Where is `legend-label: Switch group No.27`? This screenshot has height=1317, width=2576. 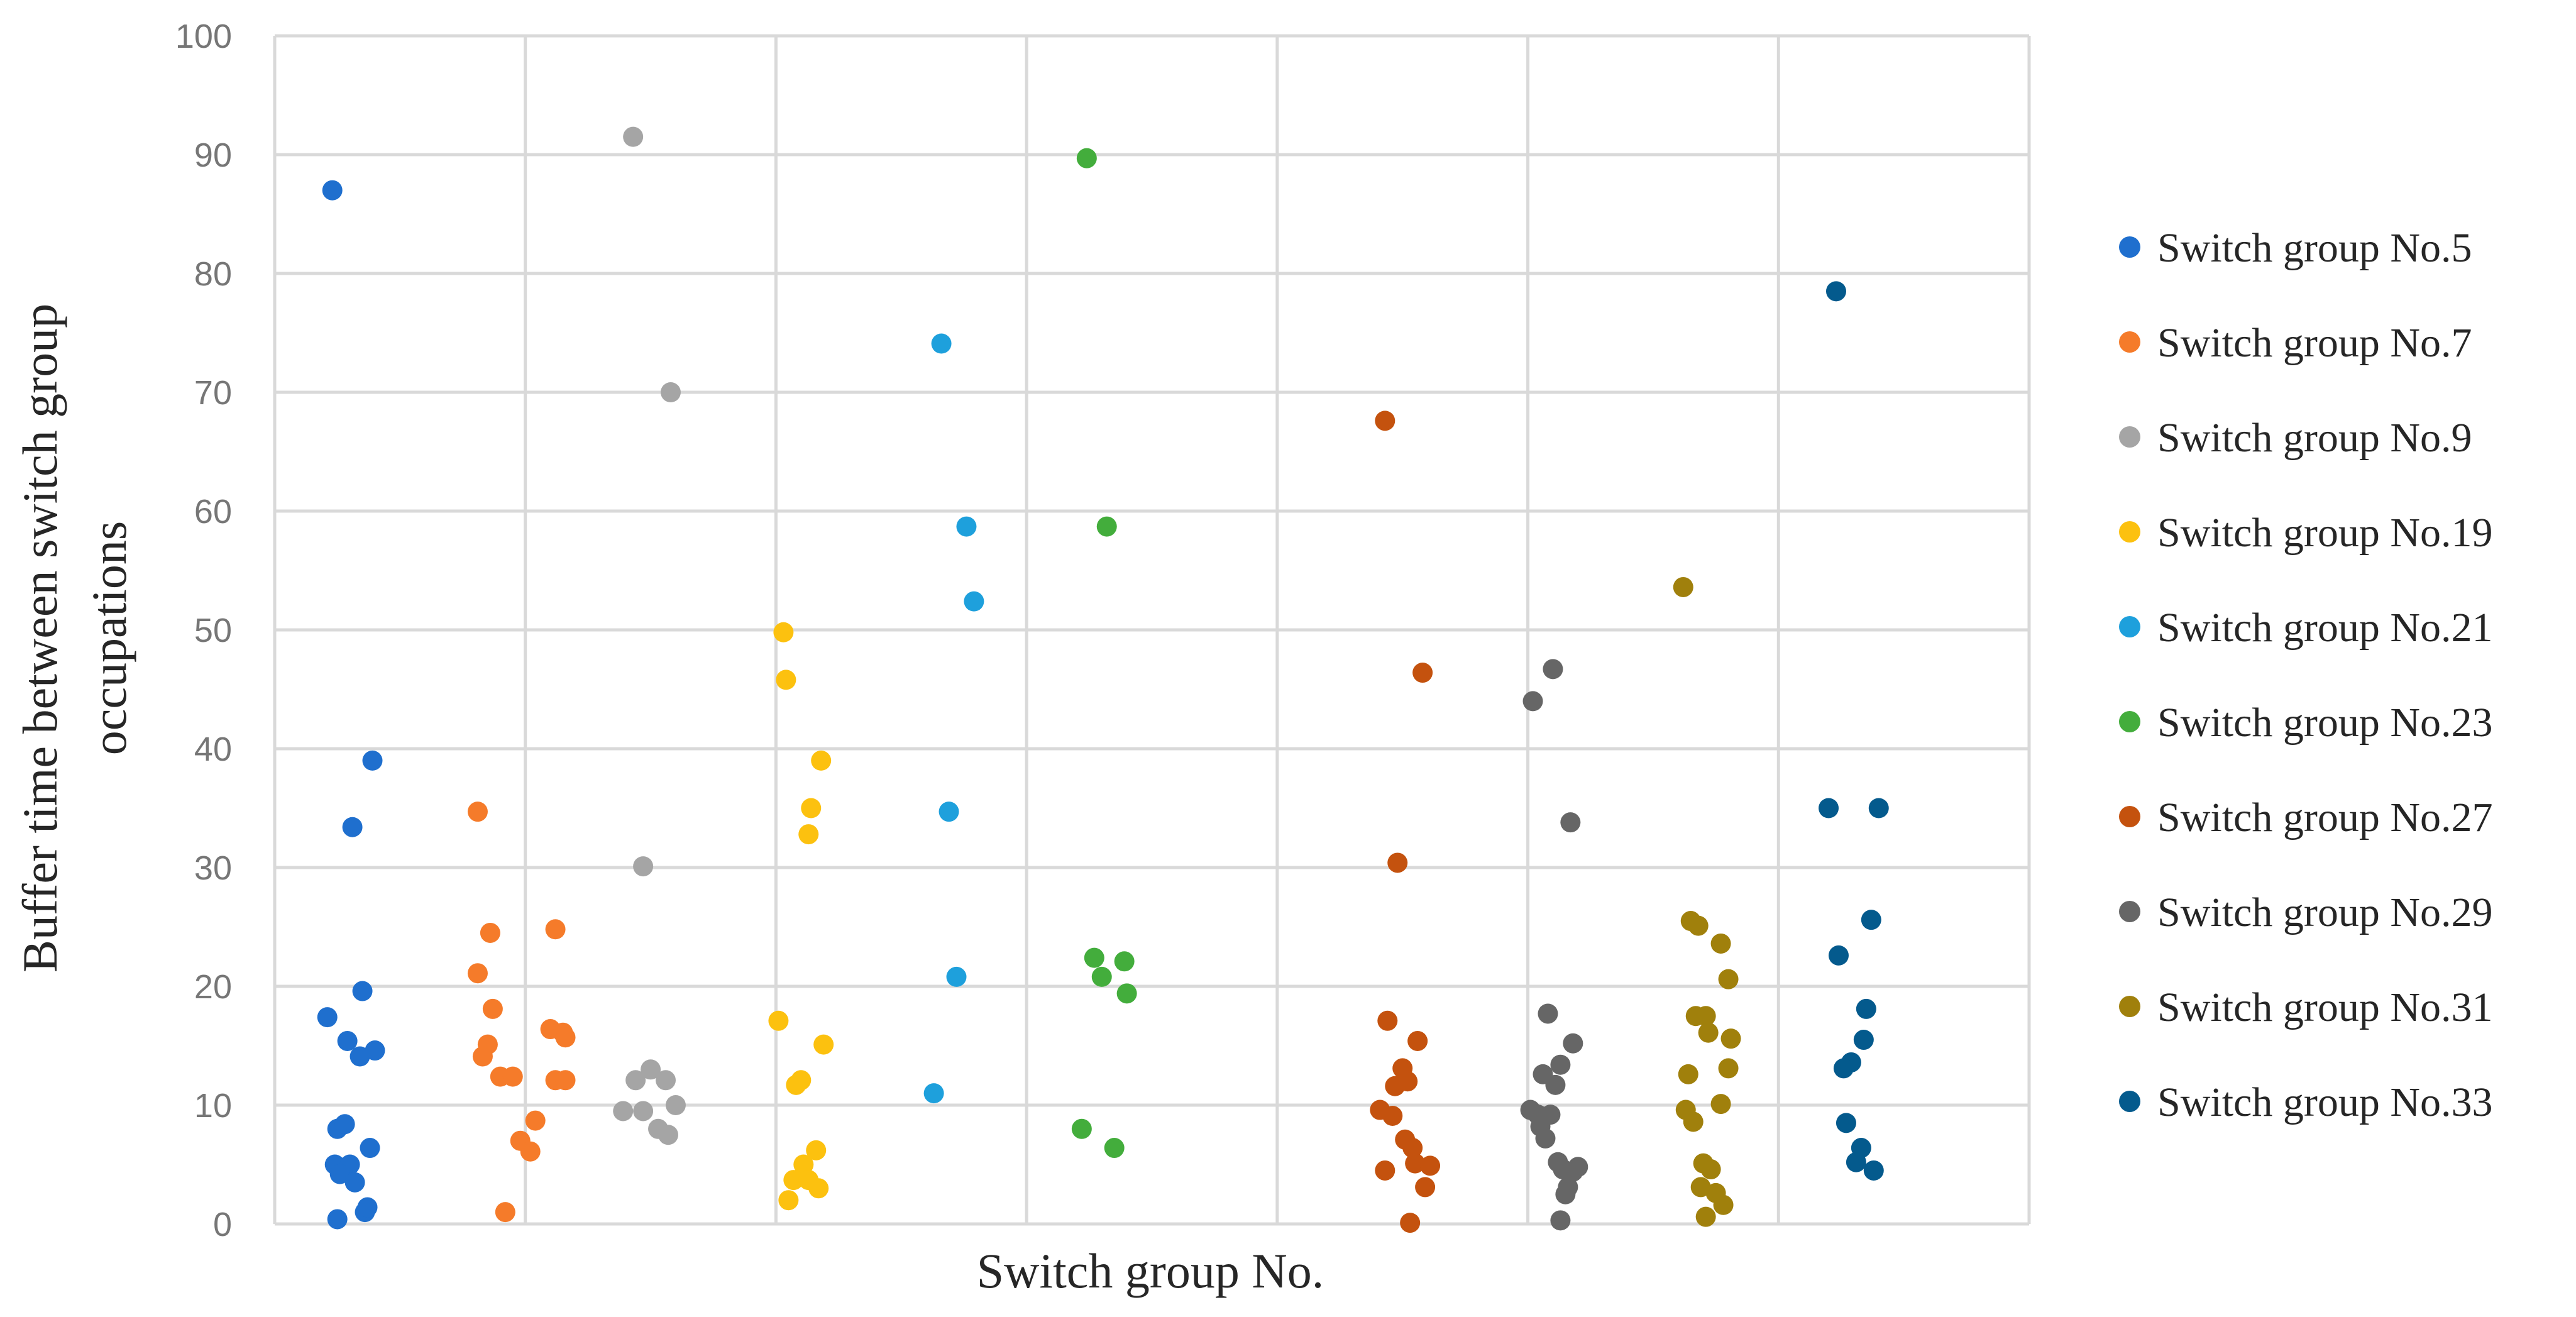
legend-label: Switch group No.27 is located at coordinates (2324, 817).